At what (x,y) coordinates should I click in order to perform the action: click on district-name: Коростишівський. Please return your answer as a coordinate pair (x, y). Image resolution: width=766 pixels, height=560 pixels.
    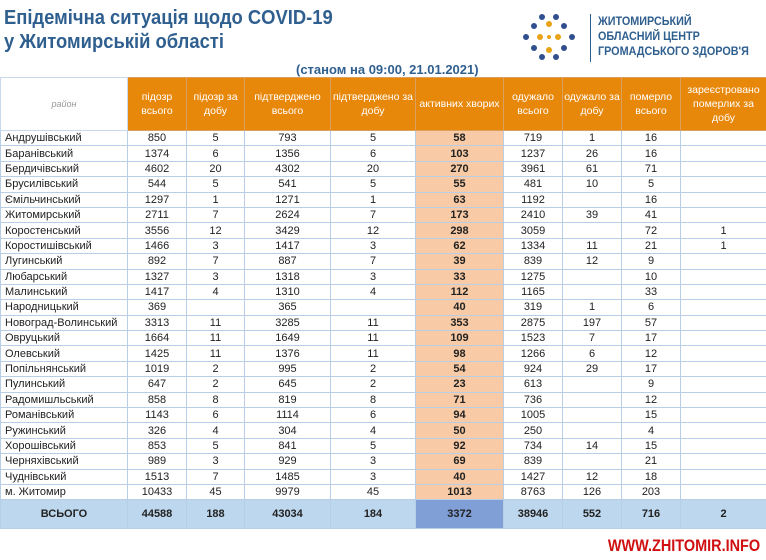
    Looking at the image, I should click on (64, 246).